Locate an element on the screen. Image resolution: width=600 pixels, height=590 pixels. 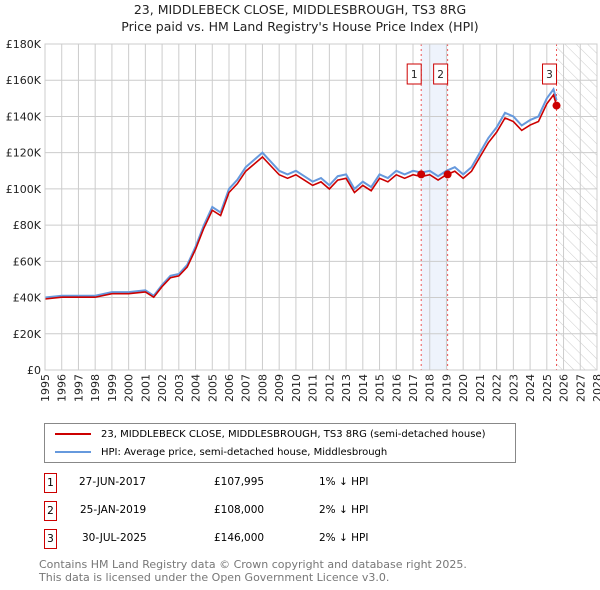
sale-period-shading is located at coordinates (434, 207).